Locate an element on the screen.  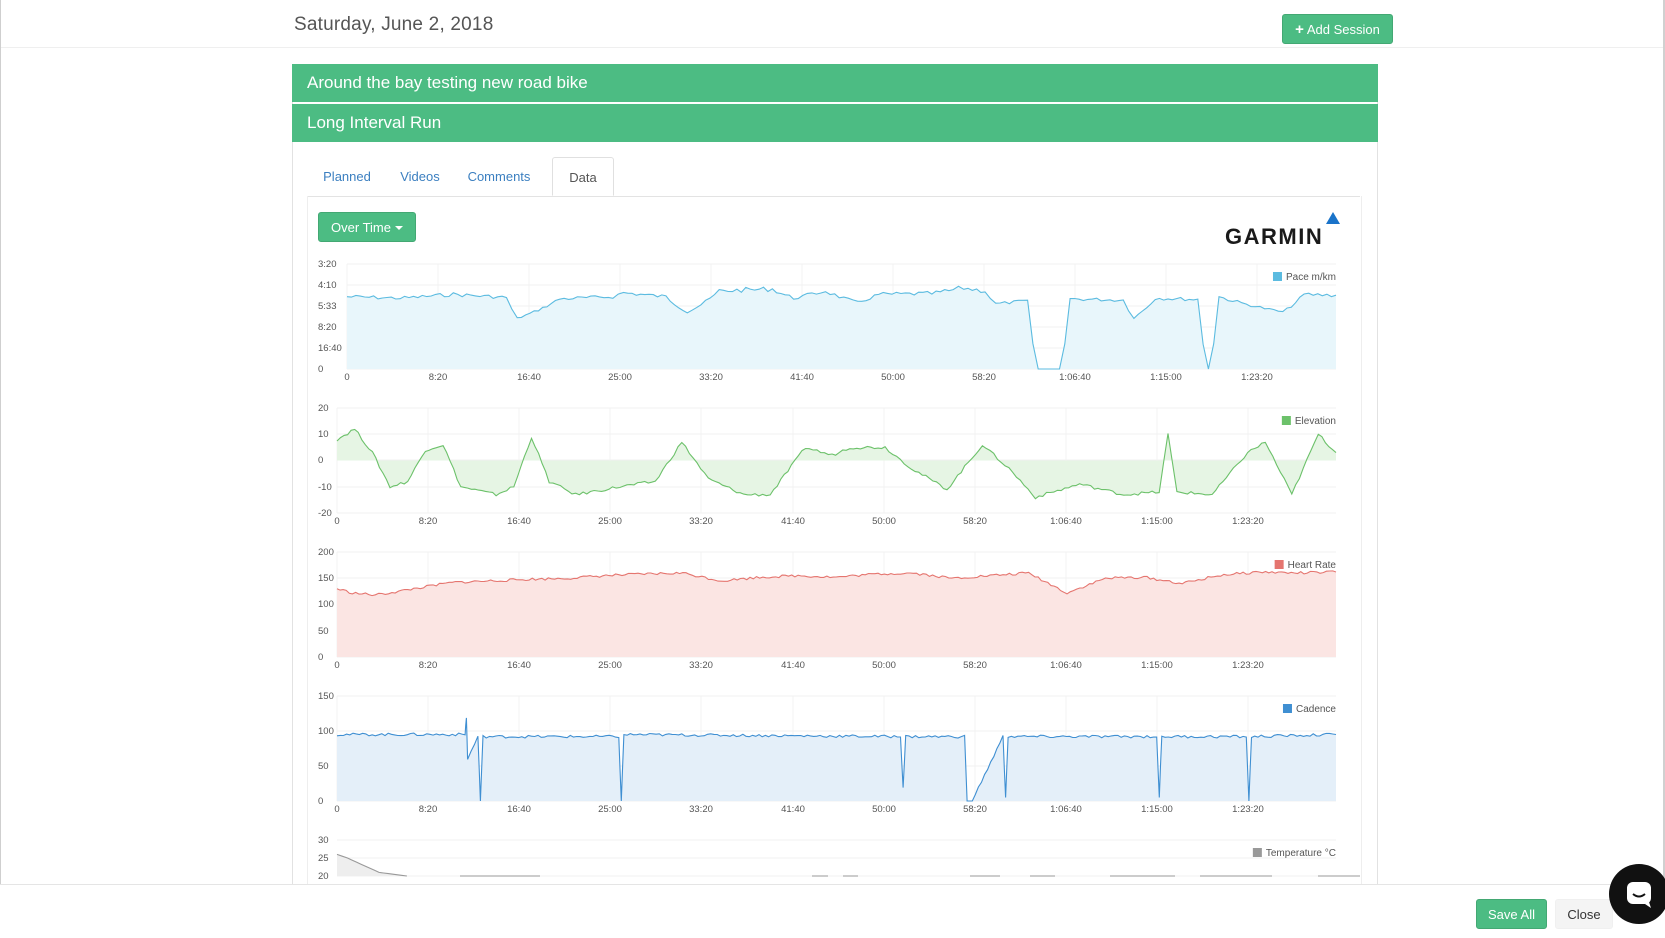
y-tick-label: 50 is located at coordinates (323, 766).